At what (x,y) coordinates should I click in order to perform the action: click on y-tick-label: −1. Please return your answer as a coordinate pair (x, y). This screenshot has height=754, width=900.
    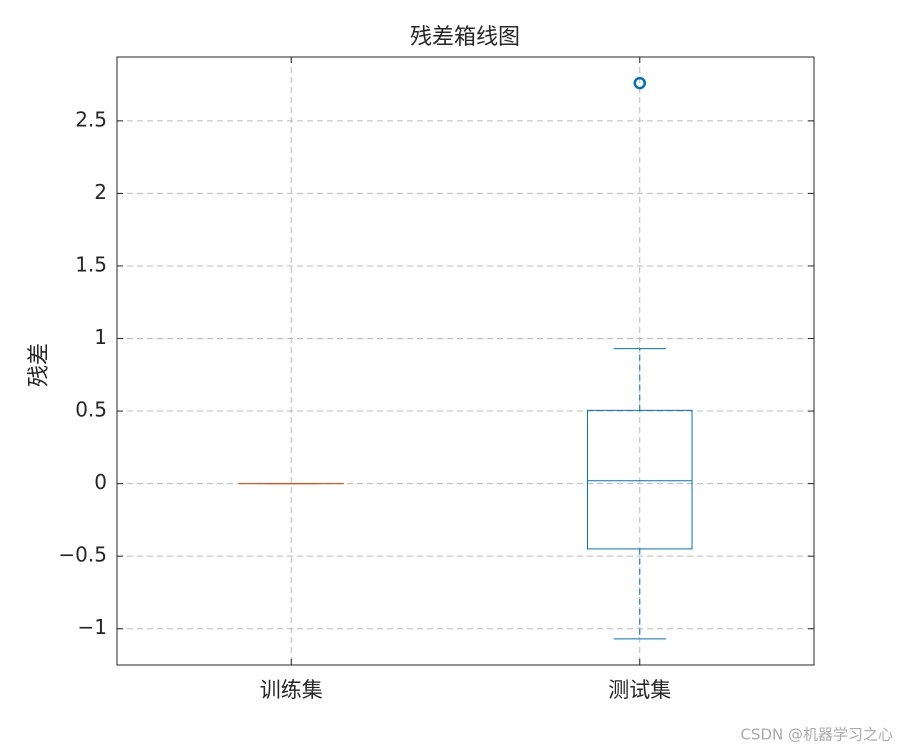
    Looking at the image, I should click on (92, 627).